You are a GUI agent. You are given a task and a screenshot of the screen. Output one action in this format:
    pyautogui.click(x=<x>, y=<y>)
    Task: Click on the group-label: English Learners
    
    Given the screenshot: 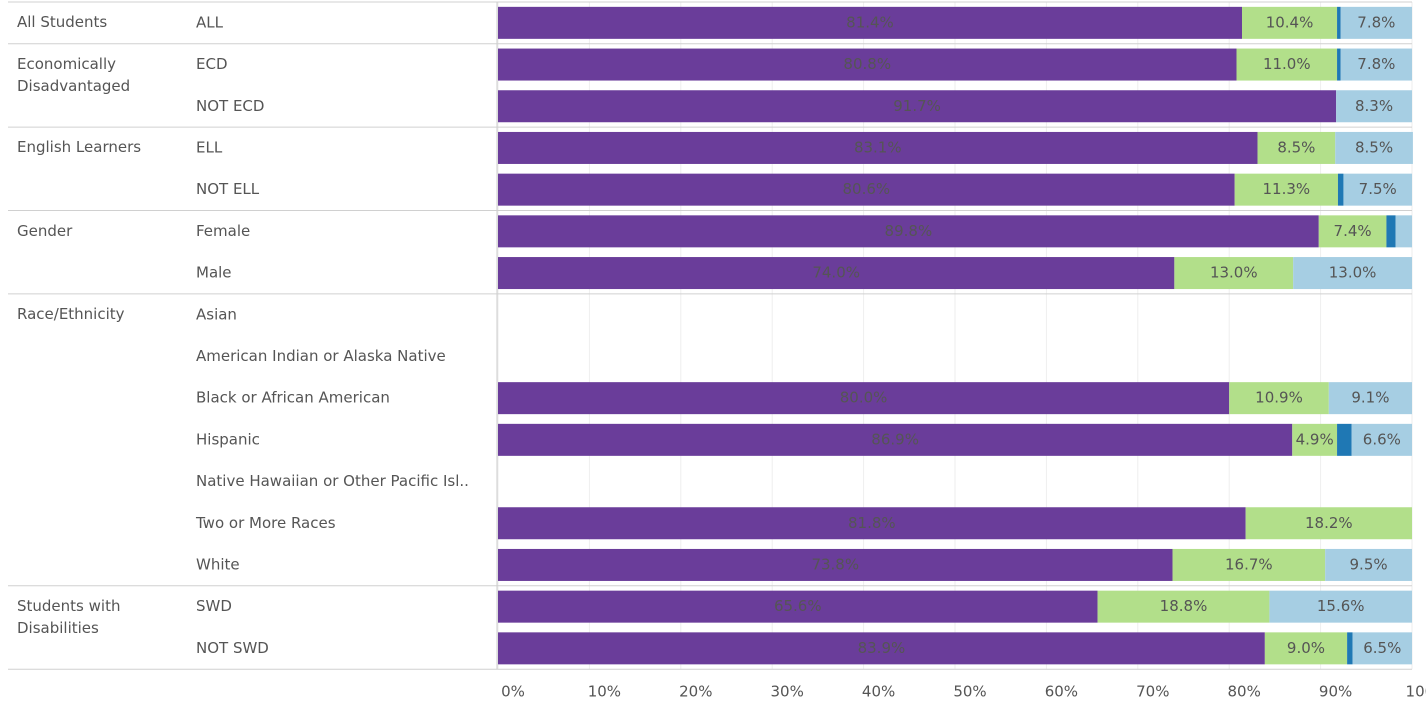 What is the action you would take?
    pyautogui.click(x=79, y=147)
    